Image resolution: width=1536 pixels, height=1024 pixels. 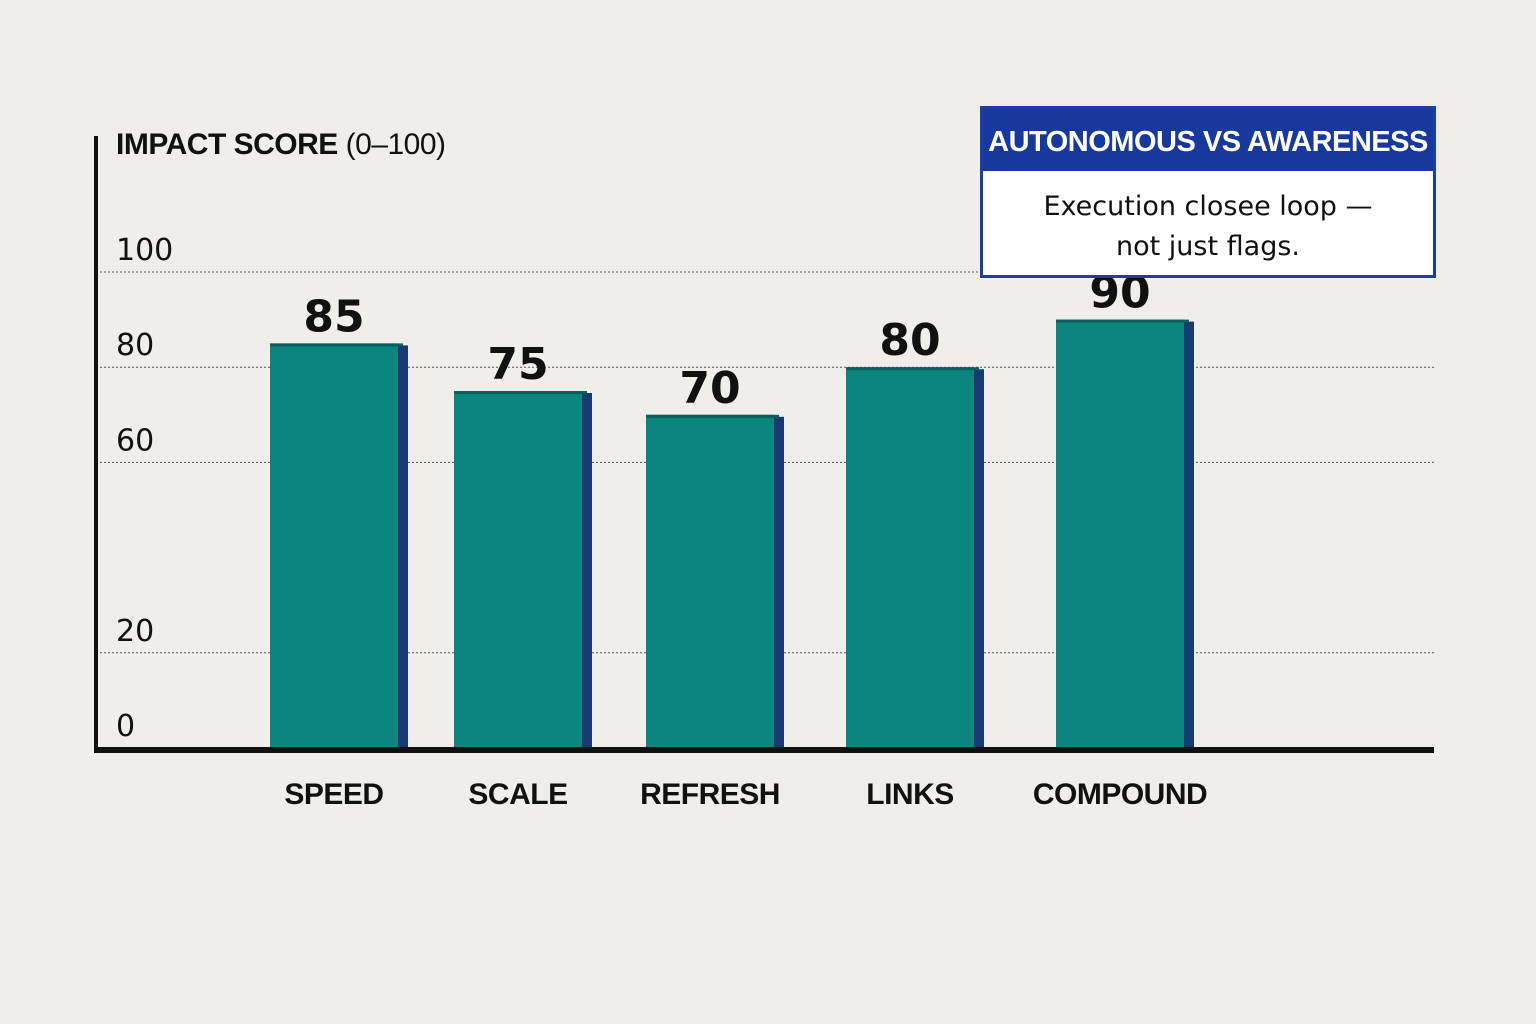 What do you see at coordinates (909, 340) in the screenshot?
I see `data-label: 80` at bounding box center [909, 340].